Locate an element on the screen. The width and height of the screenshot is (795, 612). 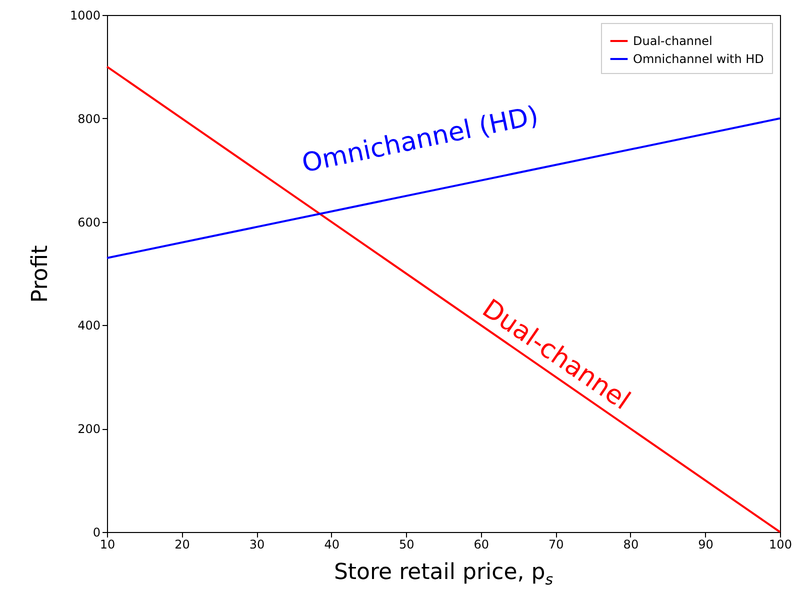
y-tick-label: 400 is located at coordinates (89, 325).